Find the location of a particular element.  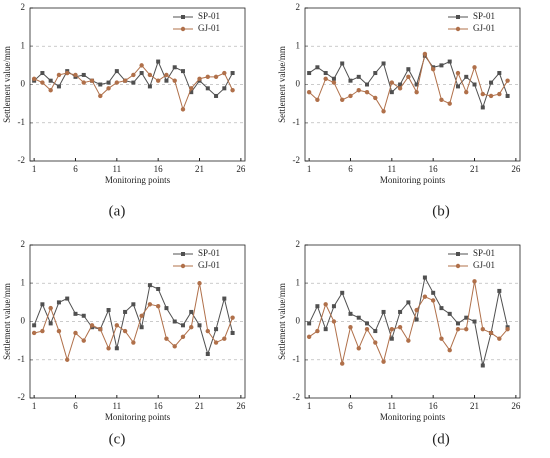

caption: (a) is located at coordinates (117, 211).